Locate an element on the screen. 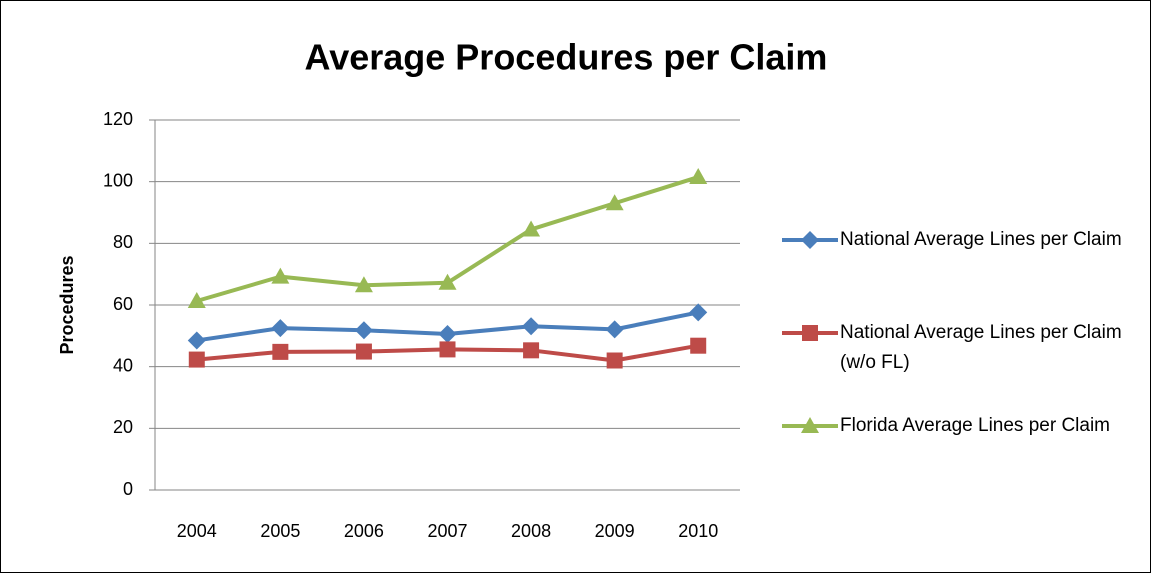 This screenshot has width=1151, height=573. legend-label: National Average Lines per Claim is located at coordinates (981, 239).